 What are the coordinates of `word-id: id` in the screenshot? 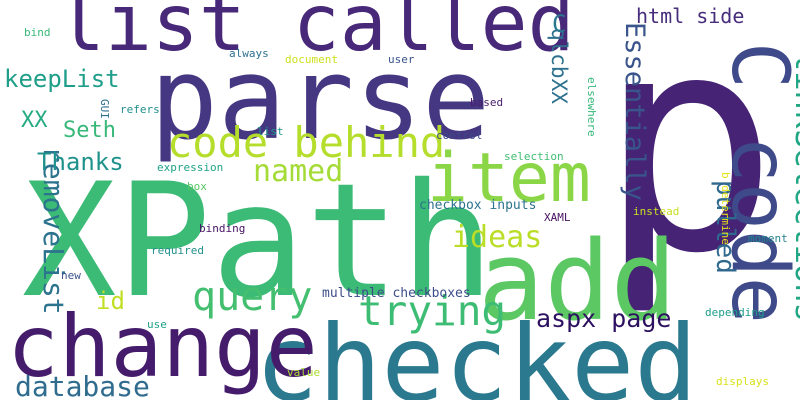 It's located at (110, 301).